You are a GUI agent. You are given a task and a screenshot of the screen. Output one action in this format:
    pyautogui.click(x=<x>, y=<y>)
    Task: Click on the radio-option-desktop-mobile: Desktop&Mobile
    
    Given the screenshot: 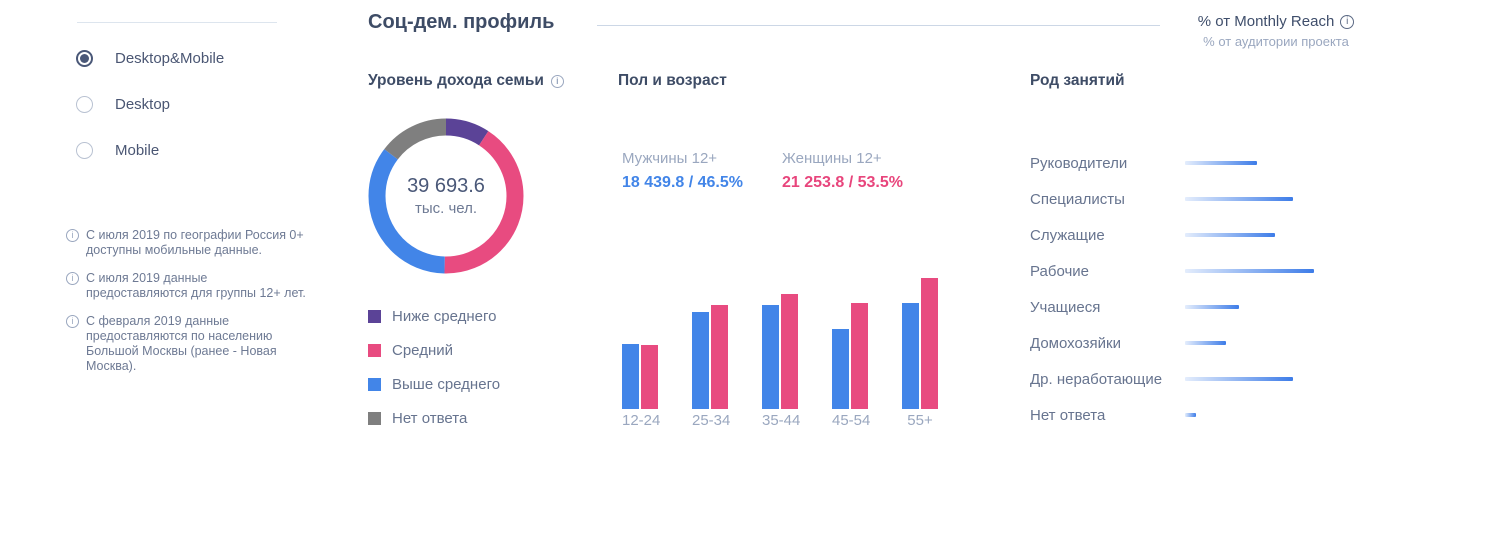 What is the action you would take?
    pyautogui.click(x=150, y=58)
    